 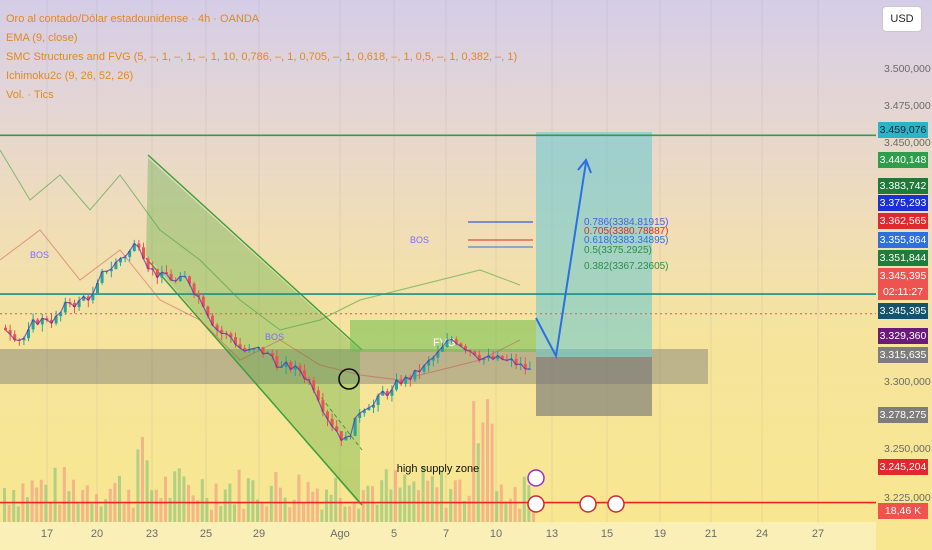 I want to click on time-axis-strip, so click(x=438, y=536).